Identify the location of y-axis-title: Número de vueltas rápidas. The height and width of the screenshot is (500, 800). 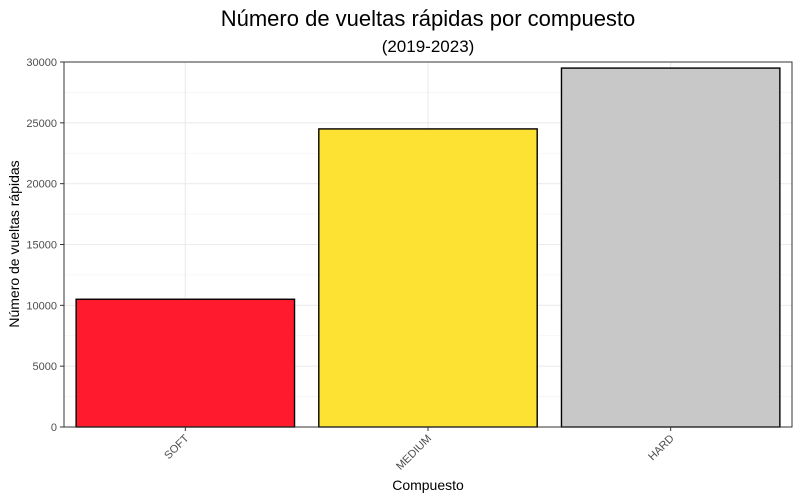
(14, 243).